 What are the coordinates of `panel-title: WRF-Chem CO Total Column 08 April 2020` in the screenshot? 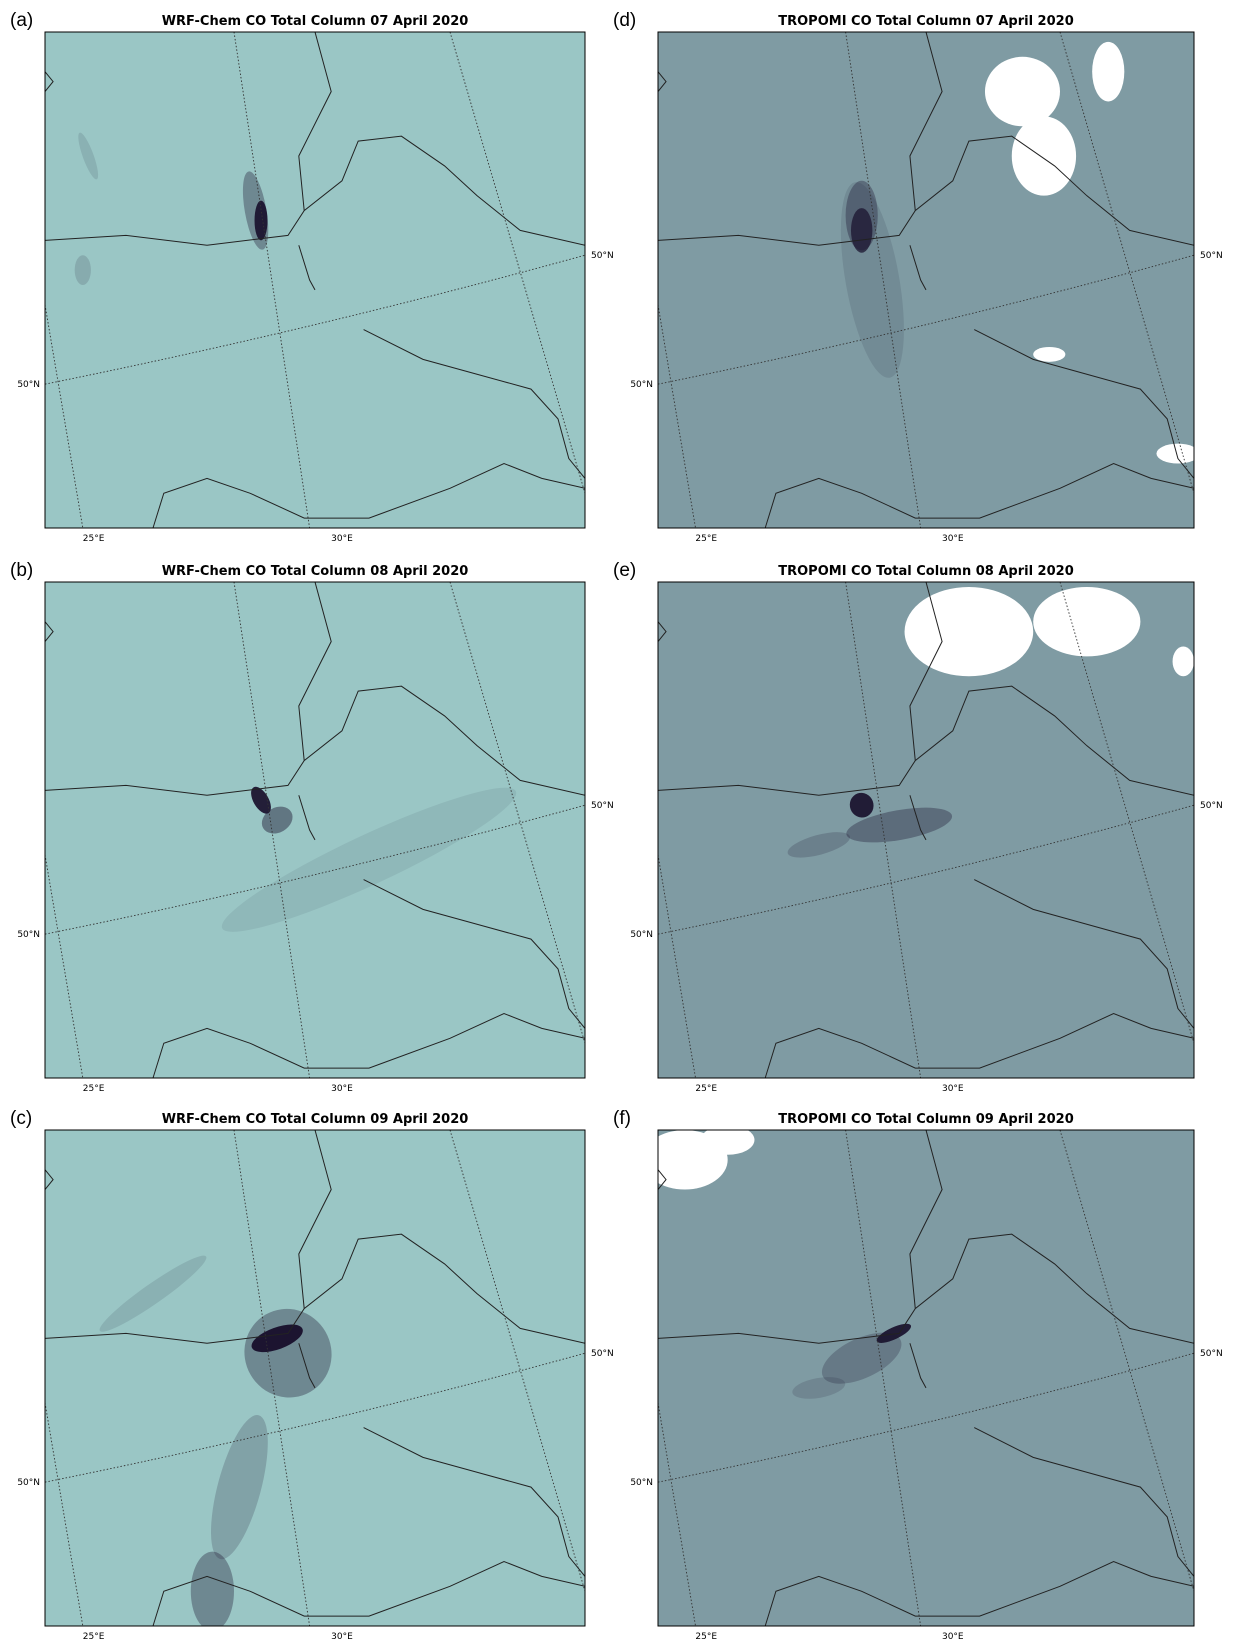 It's located at (315, 571).